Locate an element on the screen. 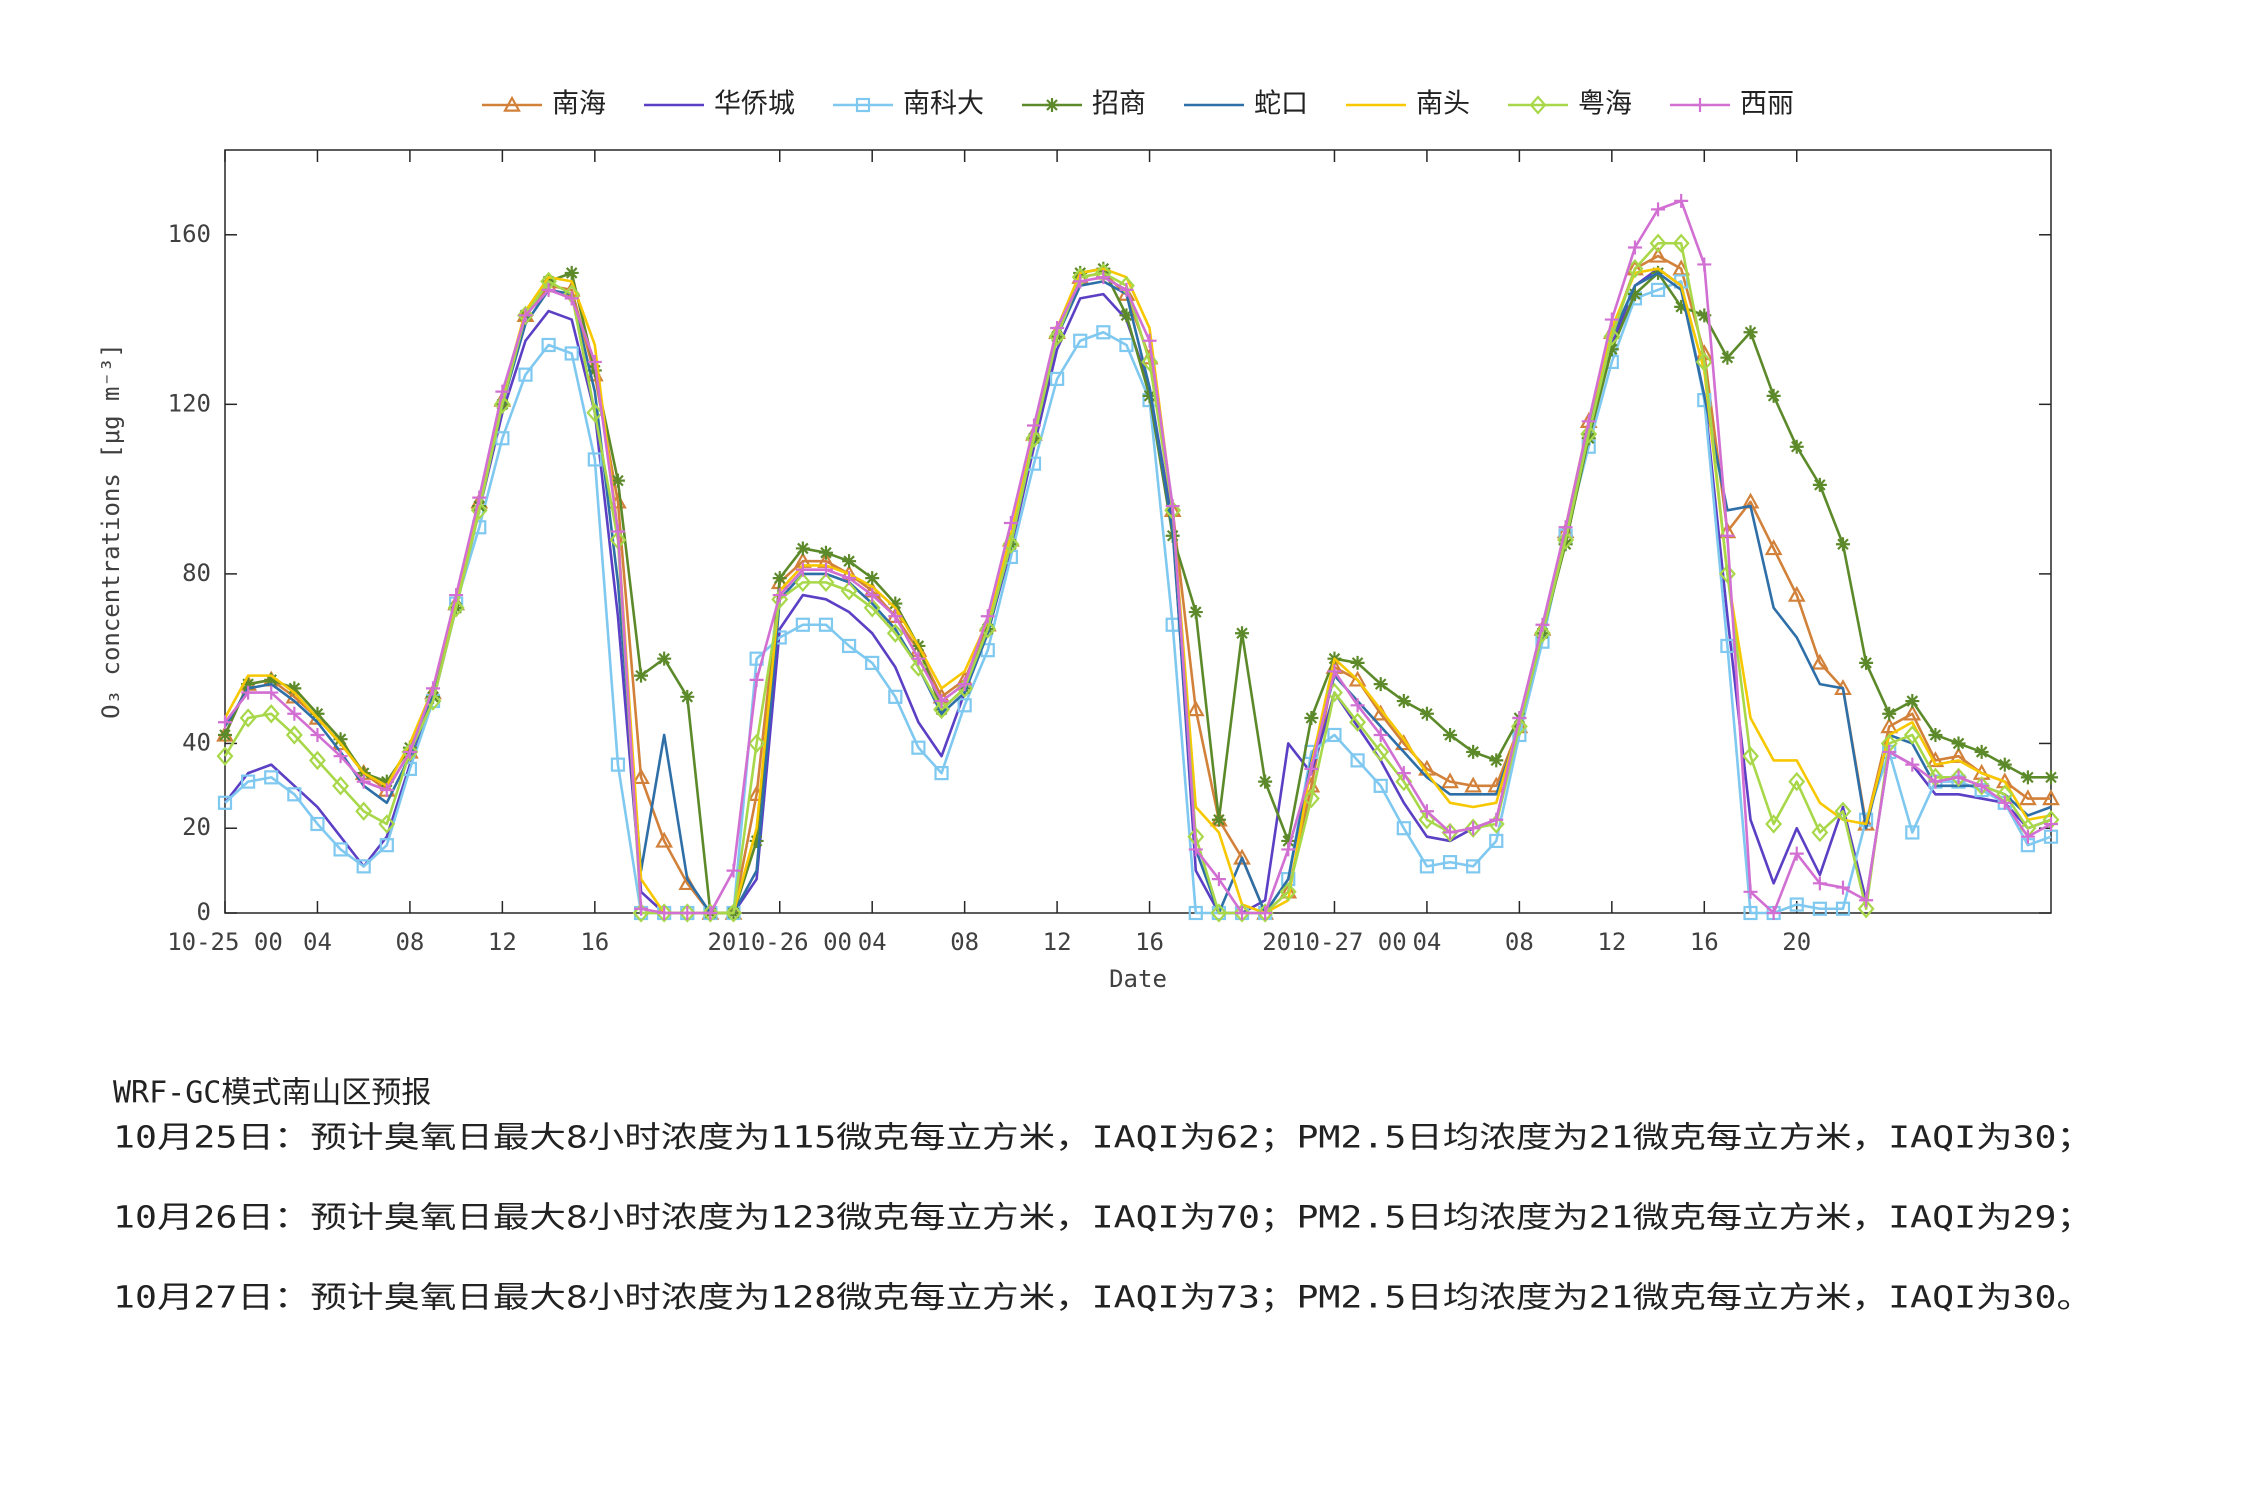 Image resolution: width=2250 pixels, height=1500 pixels. legend-item: 蛇口 is located at coordinates (1246, 104).